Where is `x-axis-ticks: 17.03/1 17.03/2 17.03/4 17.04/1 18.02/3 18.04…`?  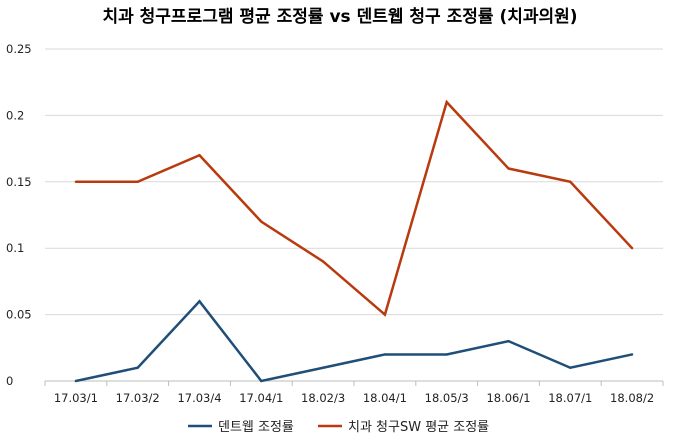 x-axis-ticks: 17.03/1 17.03/2 17.03/4 17.04/1 18.02/3 18.04… is located at coordinates (354, 393).